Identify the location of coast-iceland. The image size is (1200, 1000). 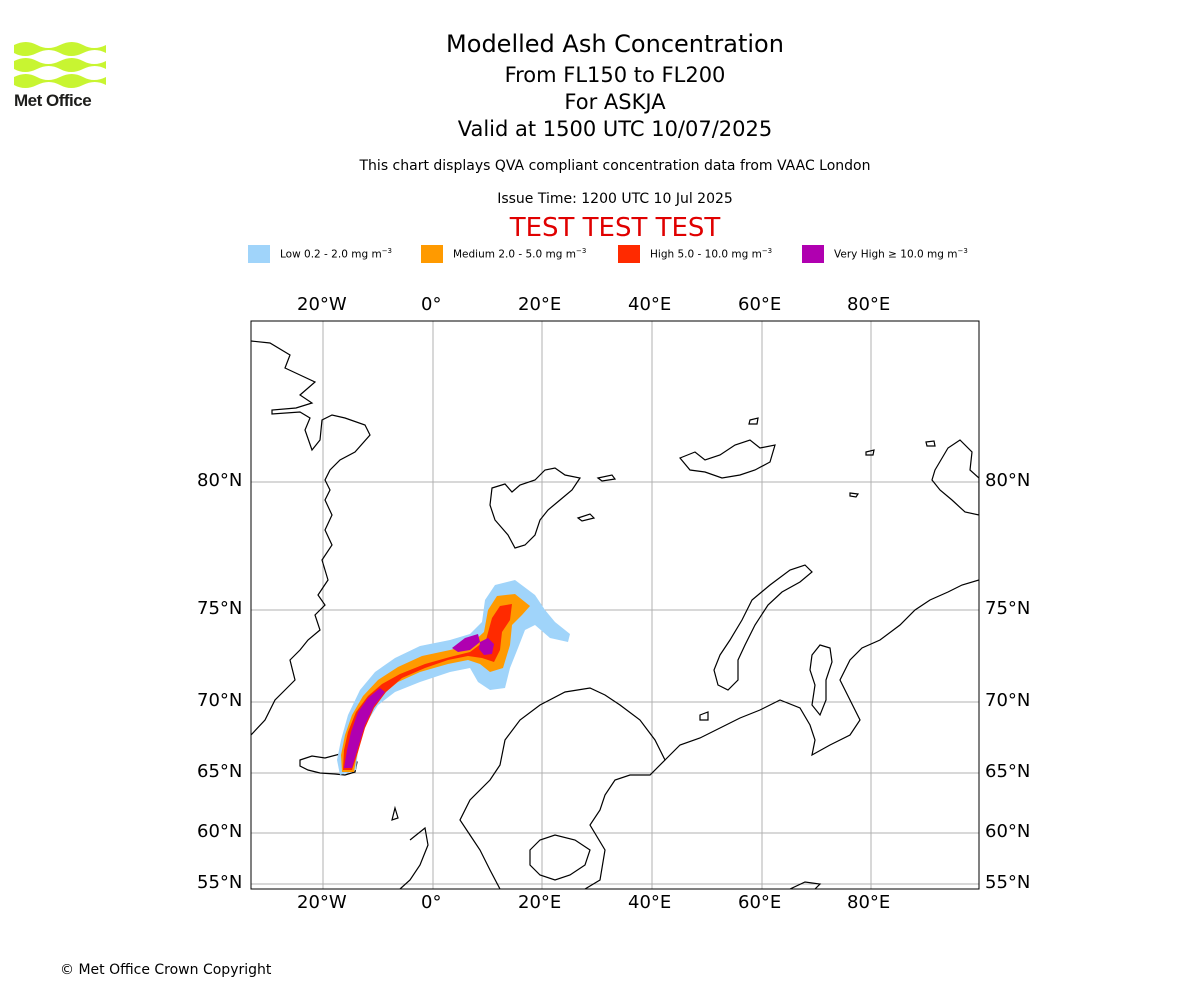
(328, 764).